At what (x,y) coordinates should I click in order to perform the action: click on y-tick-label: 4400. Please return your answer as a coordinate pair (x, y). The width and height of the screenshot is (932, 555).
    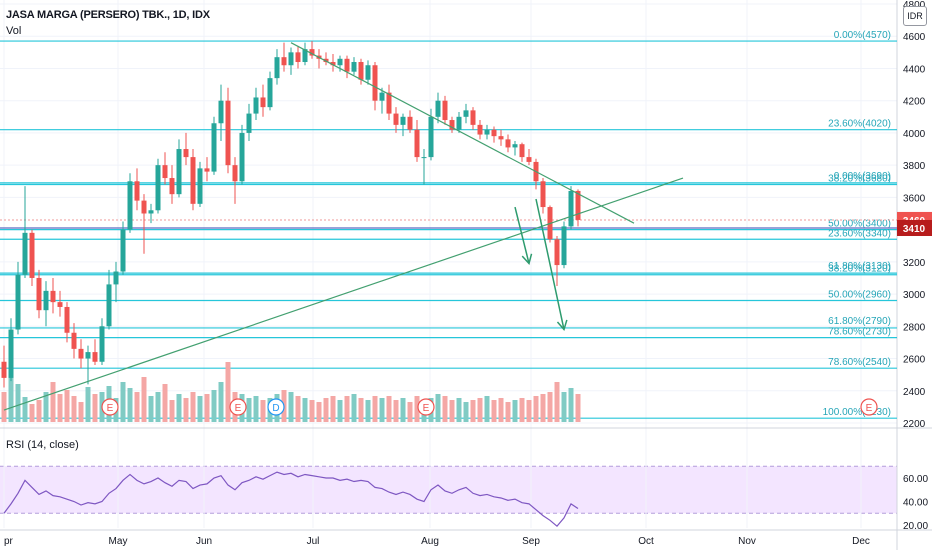
    Looking at the image, I should click on (914, 69).